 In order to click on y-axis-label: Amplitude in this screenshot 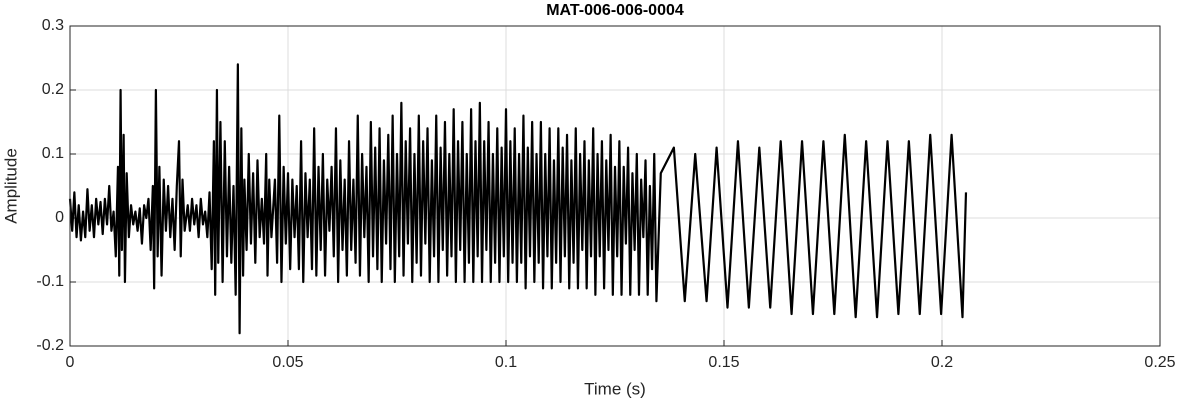, I will do `click(10, 186)`.